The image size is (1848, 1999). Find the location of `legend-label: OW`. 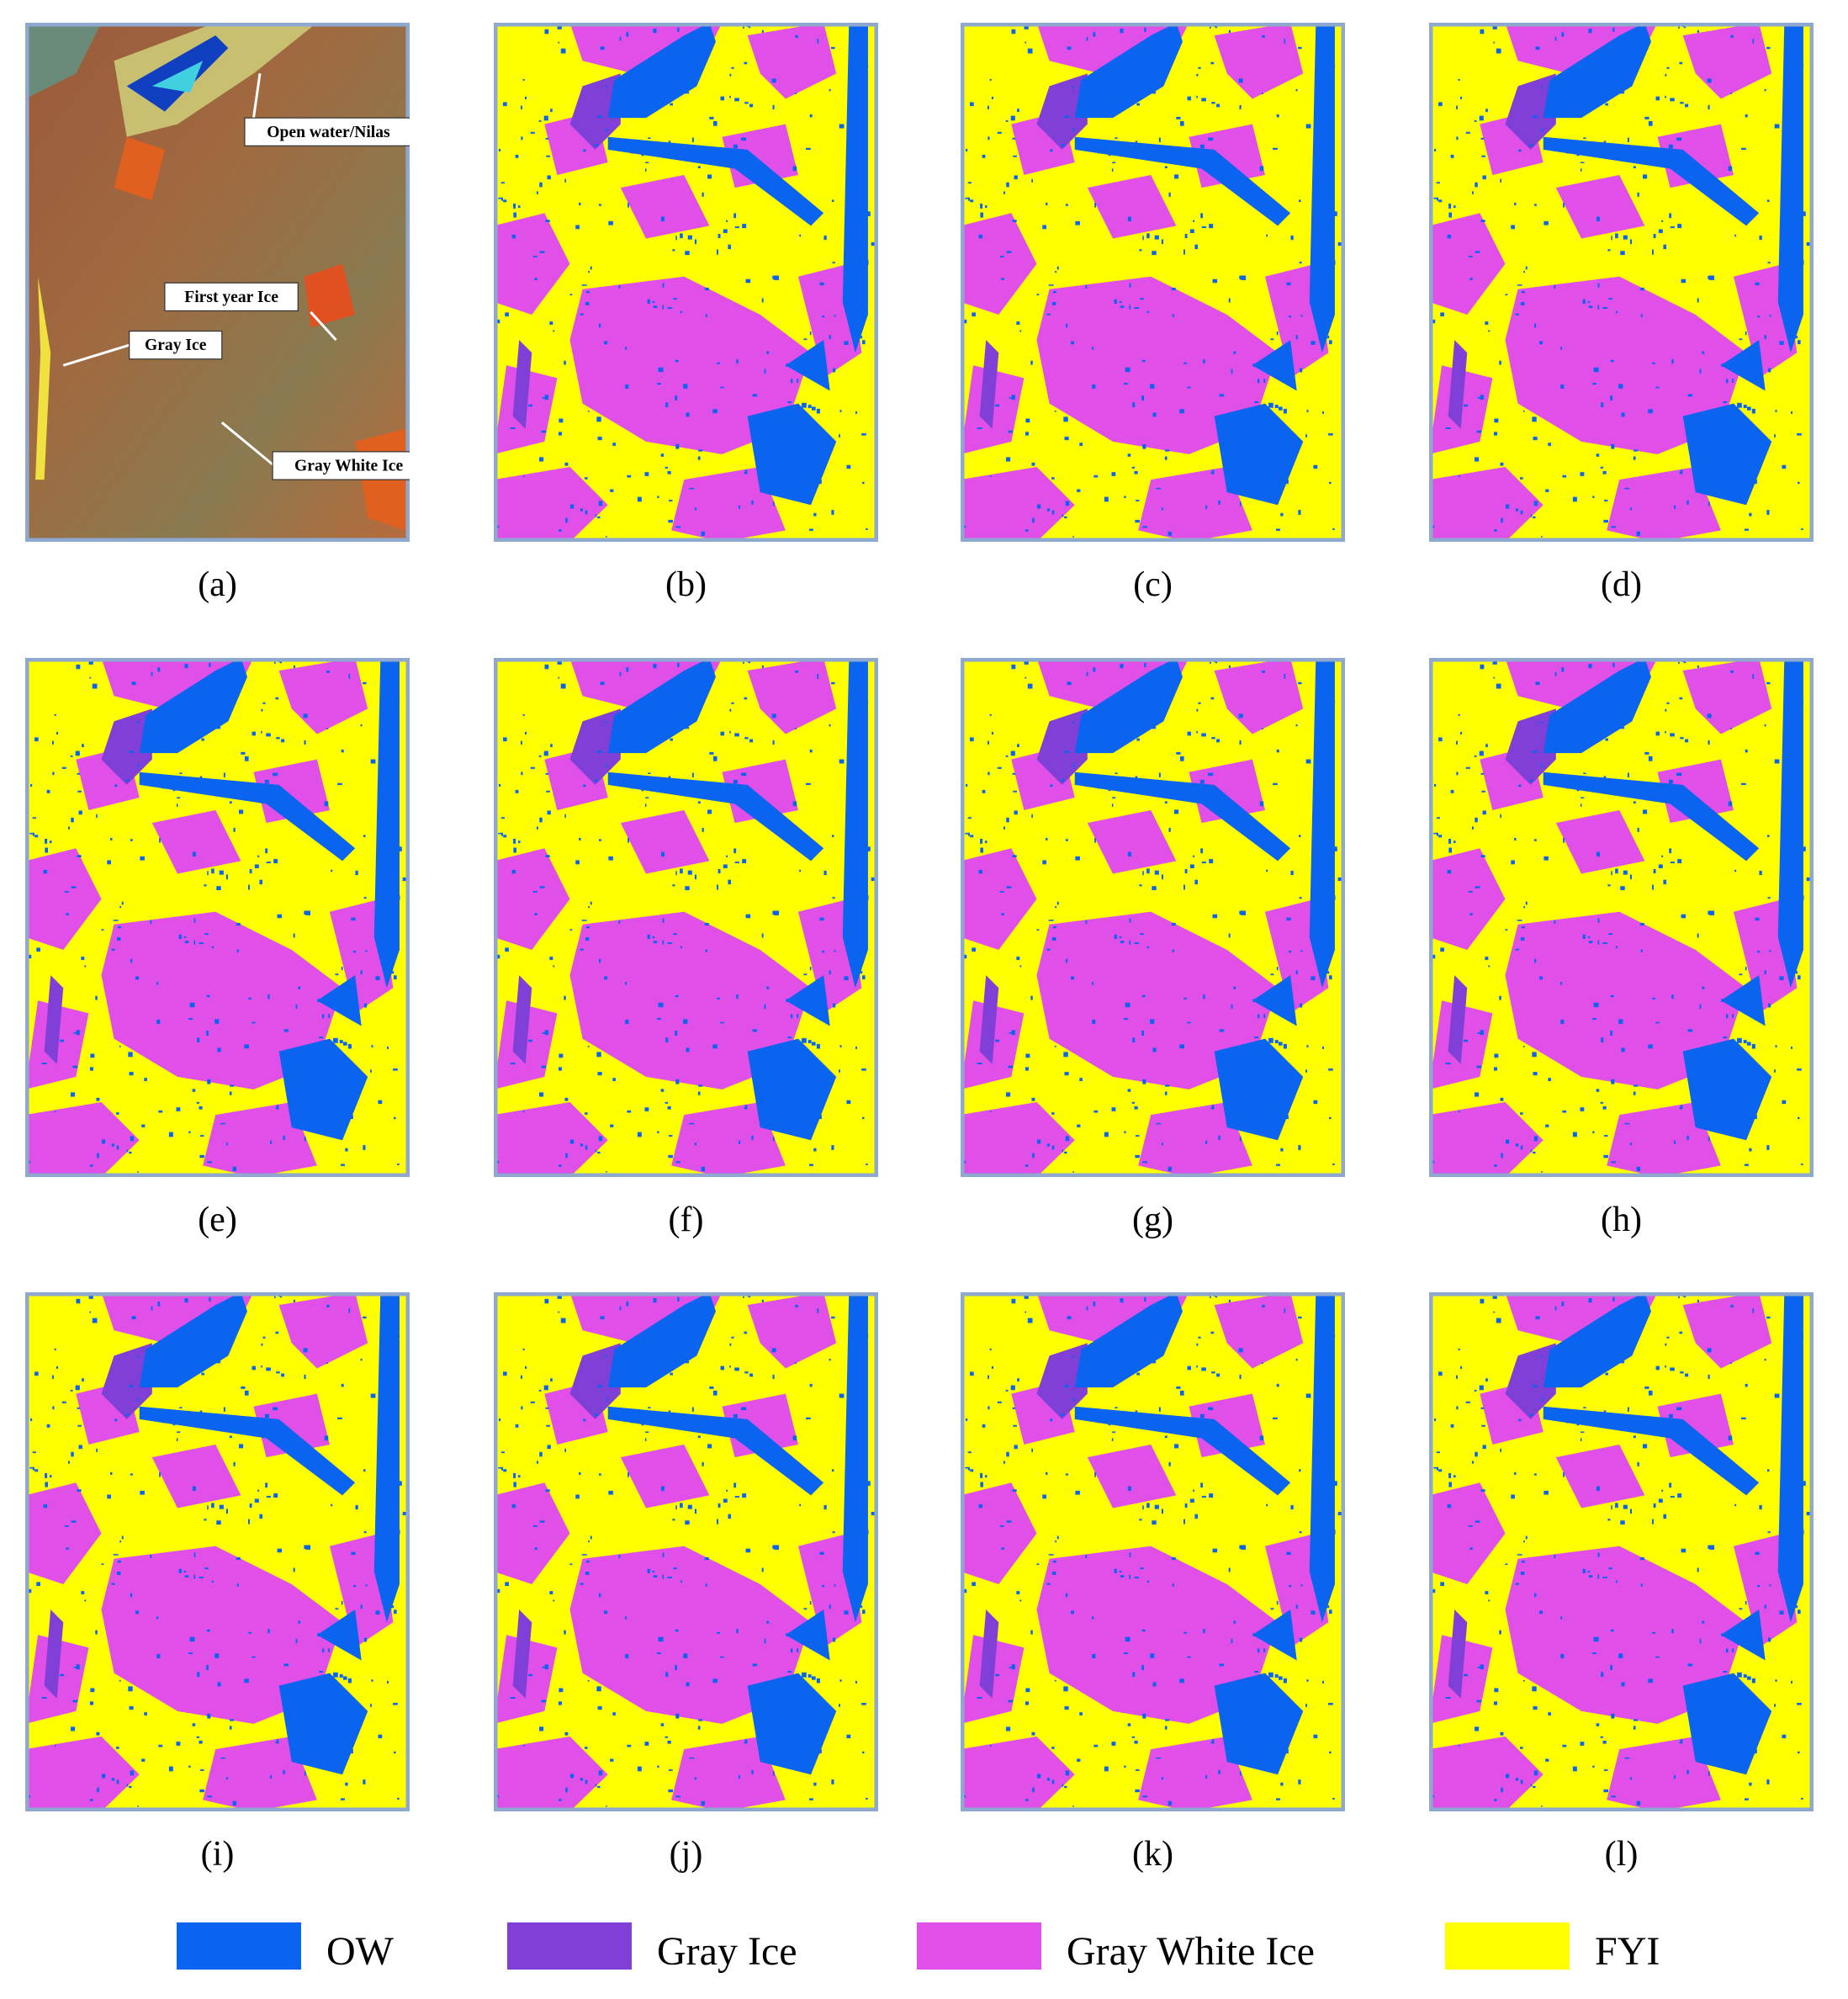

legend-label: OW is located at coordinates (360, 1952).